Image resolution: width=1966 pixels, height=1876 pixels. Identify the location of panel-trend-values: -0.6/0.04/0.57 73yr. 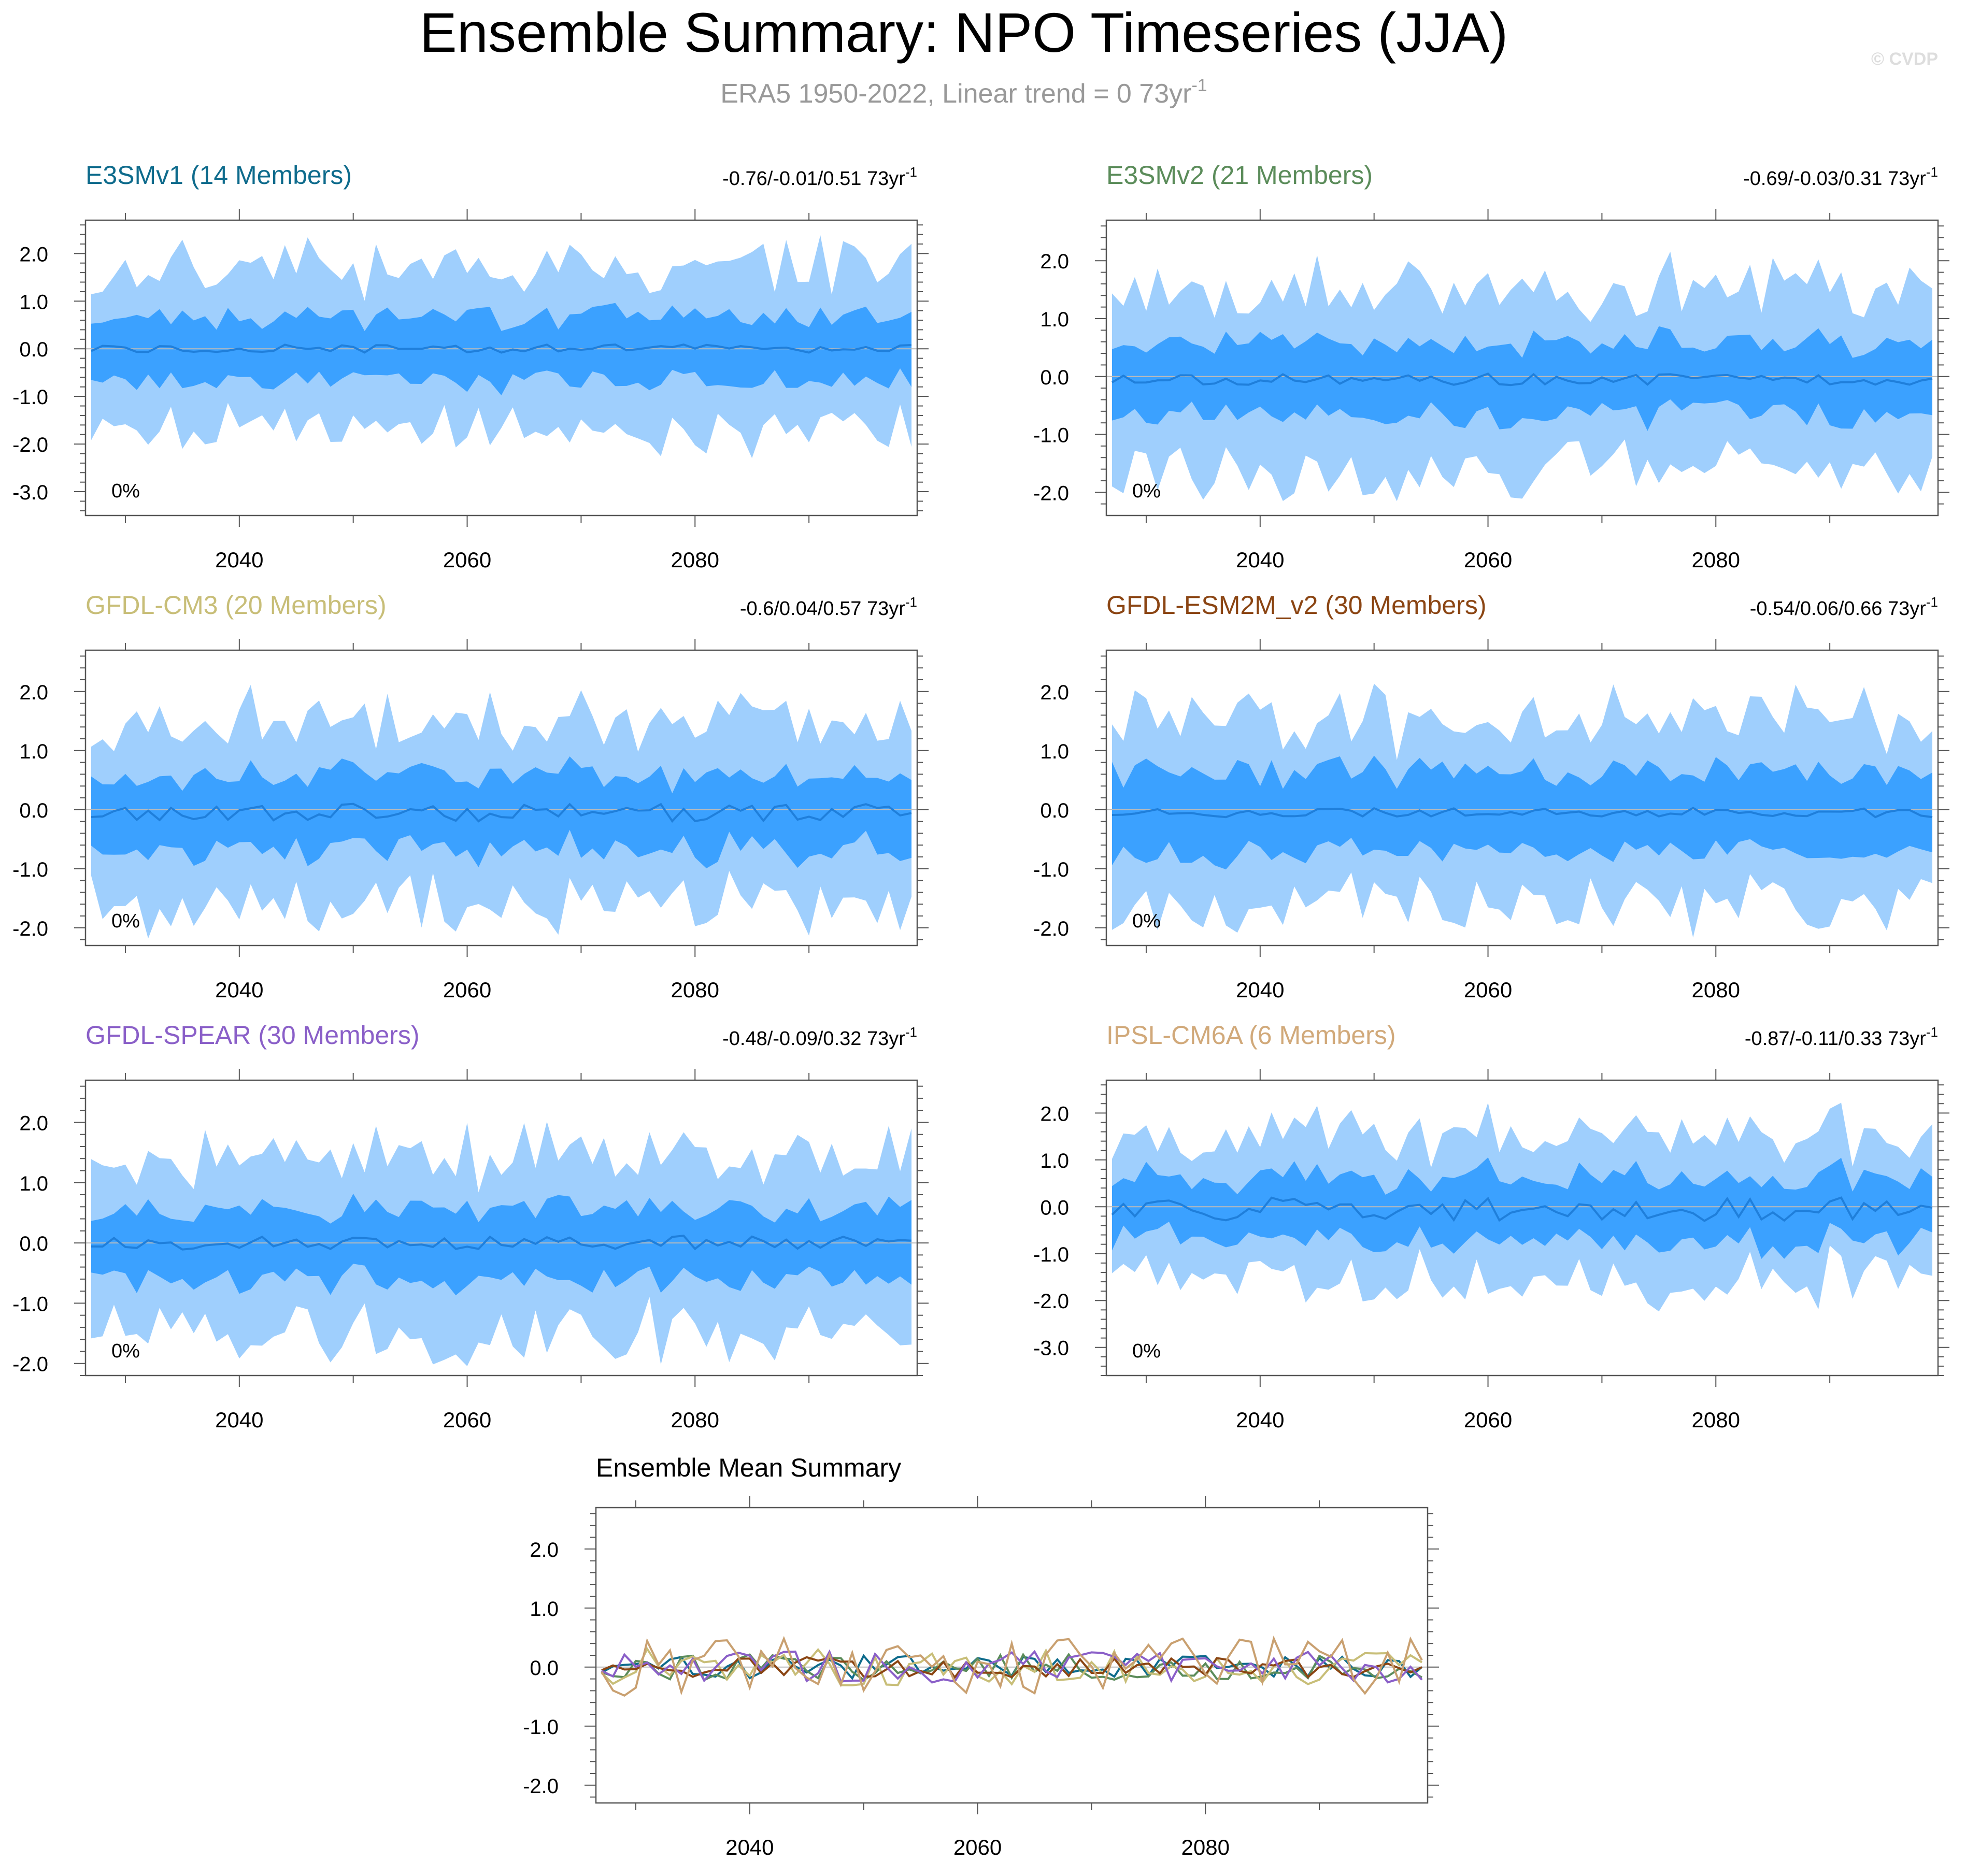
(822, 609).